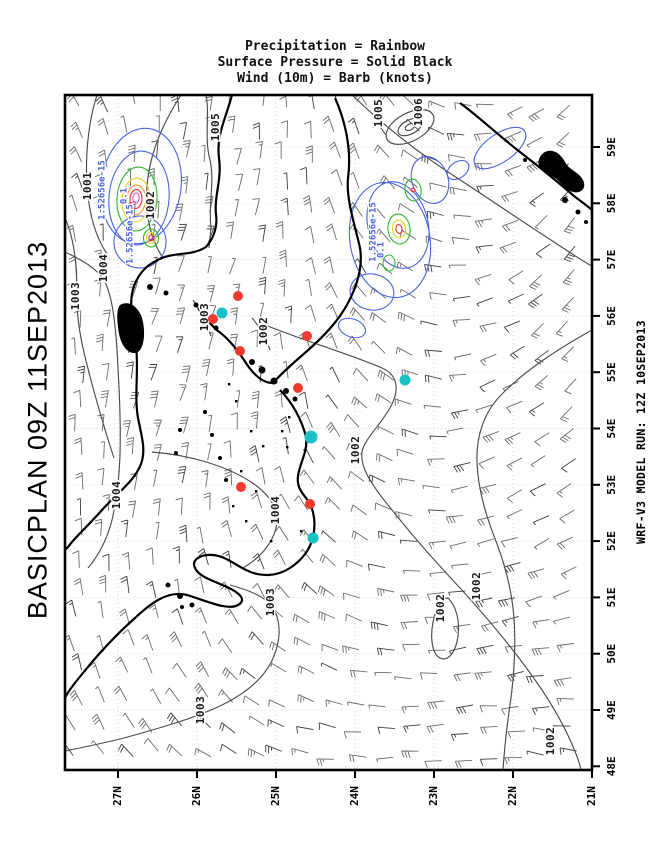 This screenshot has width=660, height=854. I want to click on legend-pressure: Surface Pressure = Solid Black, so click(335, 62).